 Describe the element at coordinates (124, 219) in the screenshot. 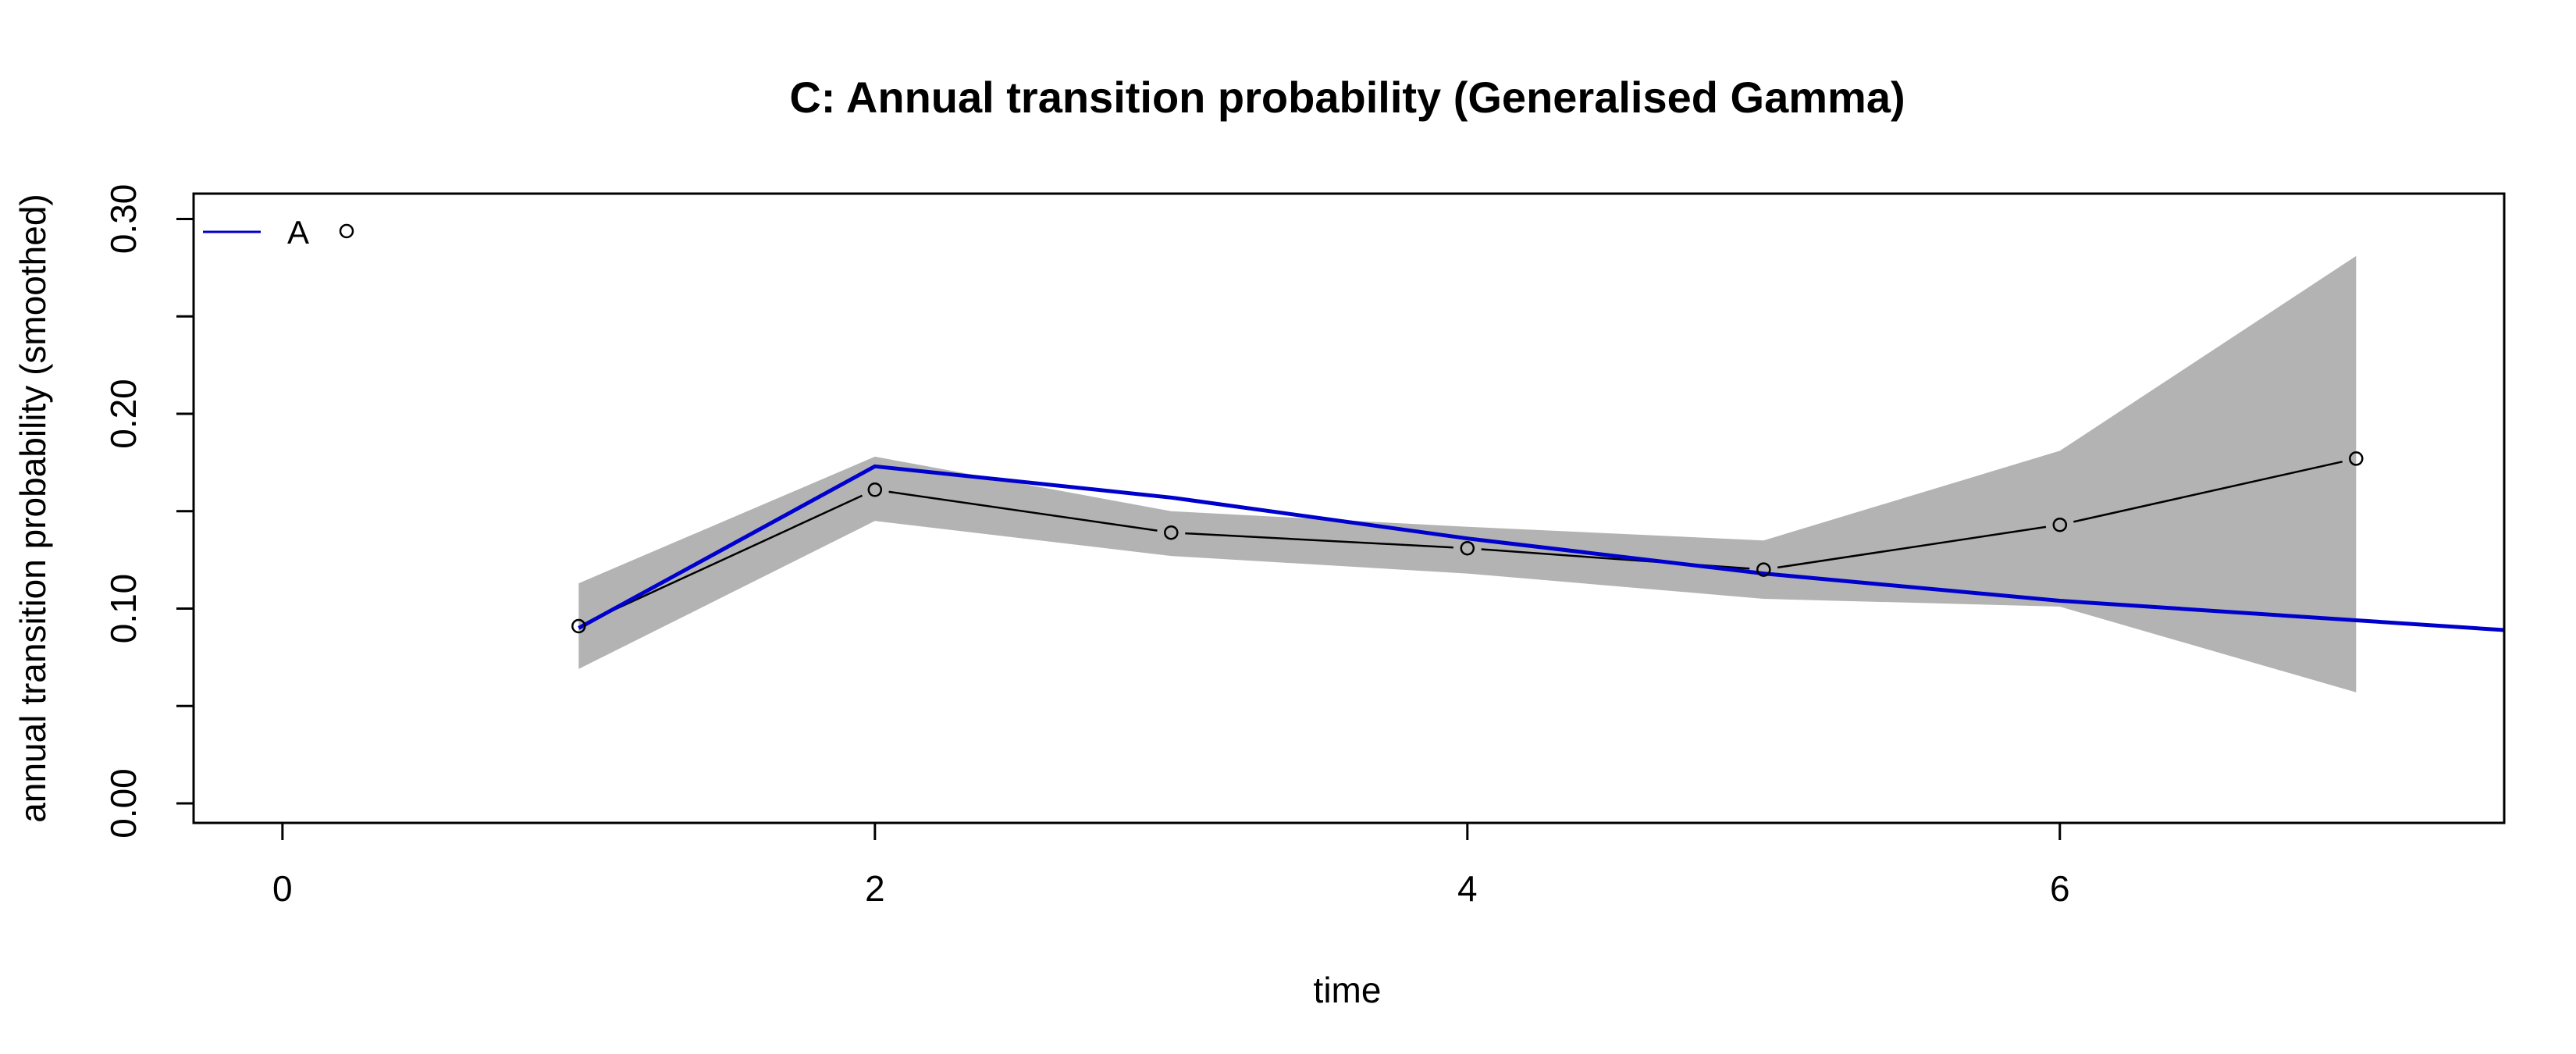

I see `y-tick-label: 0.30` at that location.